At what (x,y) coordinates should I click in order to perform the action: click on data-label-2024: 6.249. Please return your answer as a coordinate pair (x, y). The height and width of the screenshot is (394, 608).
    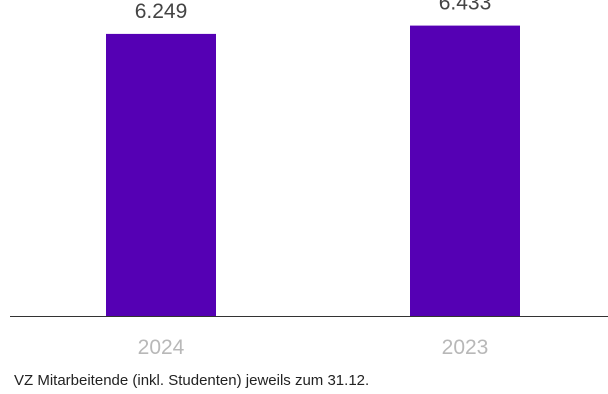
    Looking at the image, I should click on (161, 11).